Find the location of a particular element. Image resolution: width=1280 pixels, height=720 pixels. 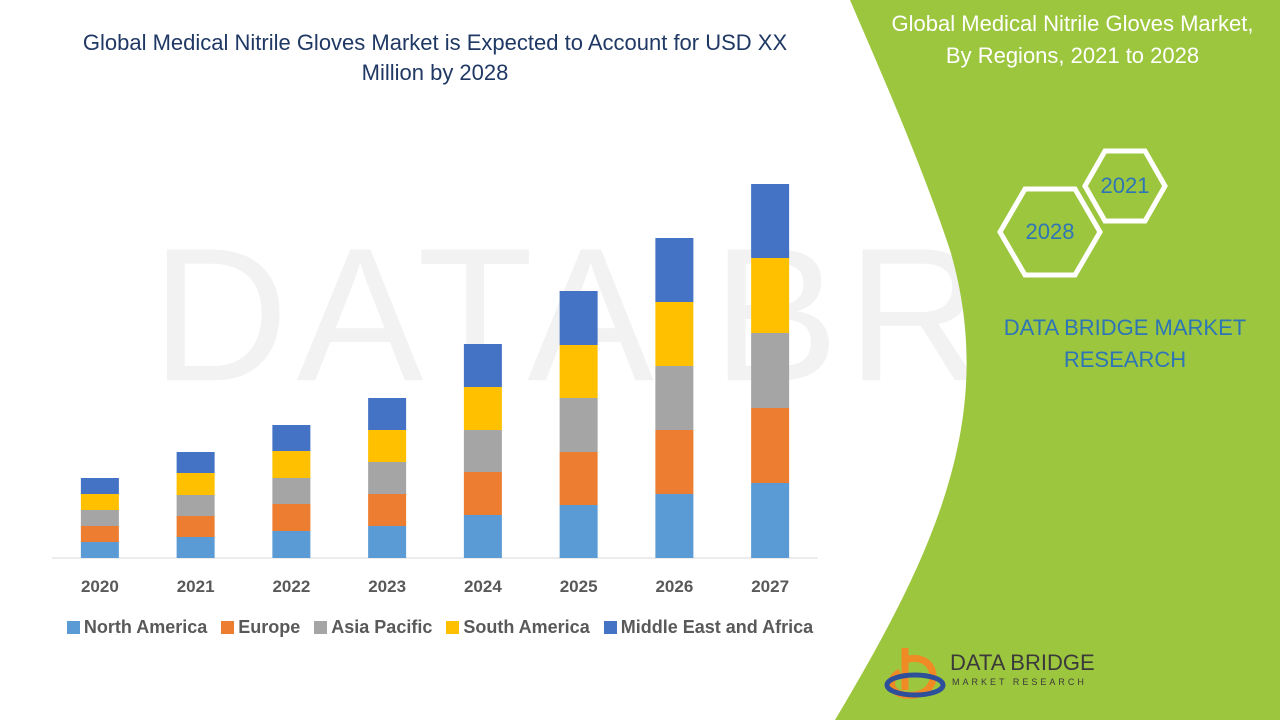

x-tick-label: 2021 is located at coordinates (196, 586).